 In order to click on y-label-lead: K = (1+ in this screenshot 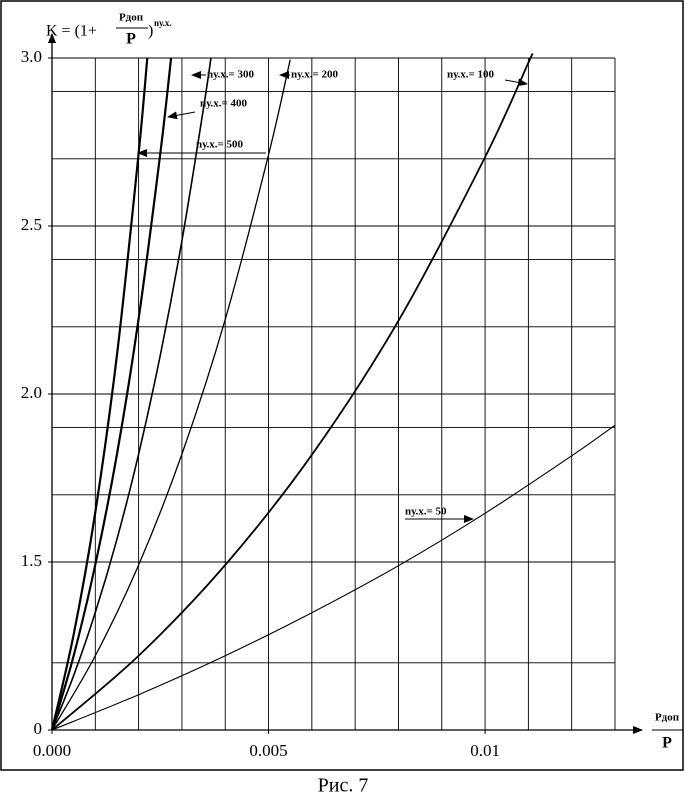, I will do `click(71, 31)`.